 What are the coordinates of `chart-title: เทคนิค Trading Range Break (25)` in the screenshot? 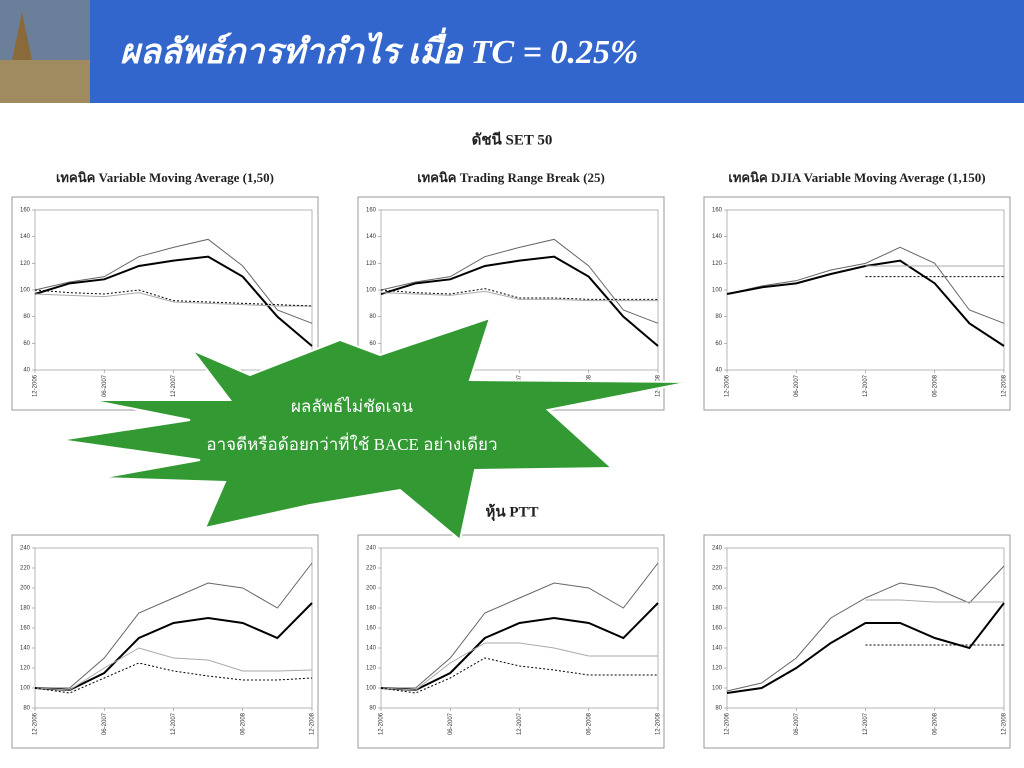 It's located at (511, 177).